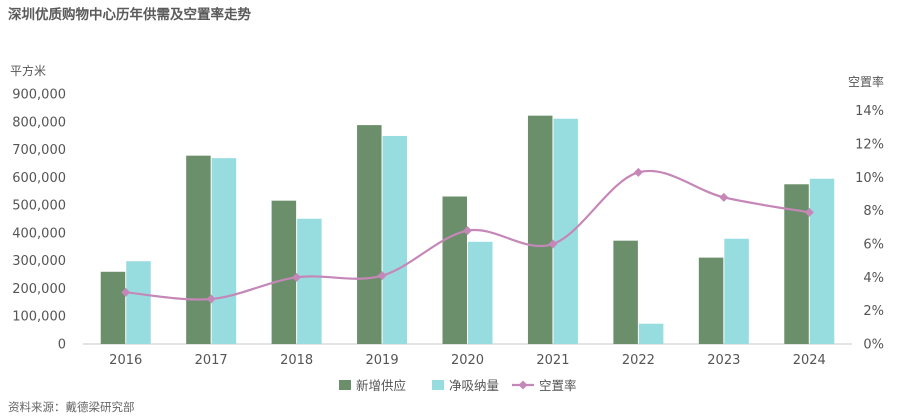 The width and height of the screenshot is (907, 419). I want to click on legend-label-vacancy-rate: 空置率, so click(558, 385).